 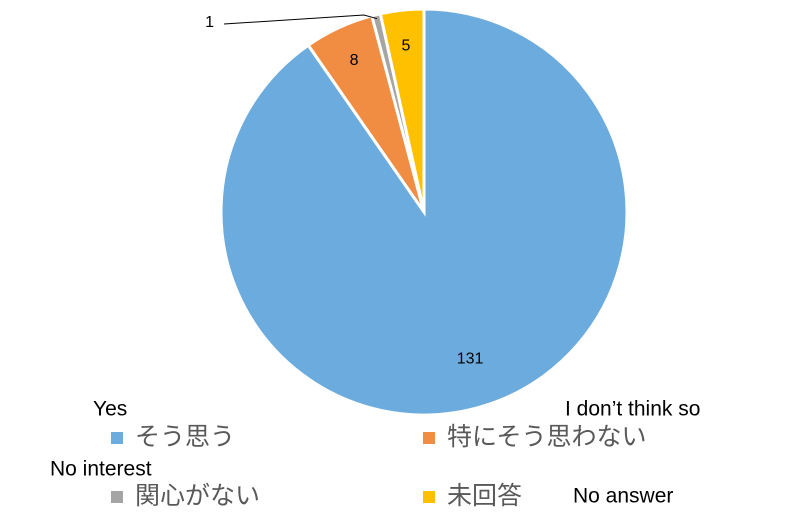 What do you see at coordinates (470, 358) in the screenshot?
I see `data-label: 131` at bounding box center [470, 358].